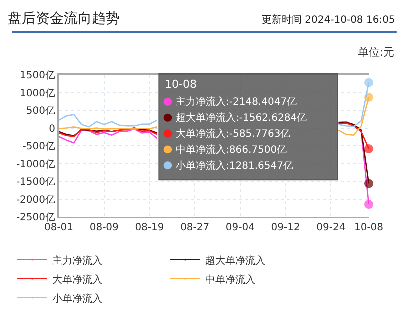 This screenshot has height=325, width=400. What do you see at coordinates (240, 228) in the screenshot?
I see `x-tick-label: 09-04` at bounding box center [240, 228].